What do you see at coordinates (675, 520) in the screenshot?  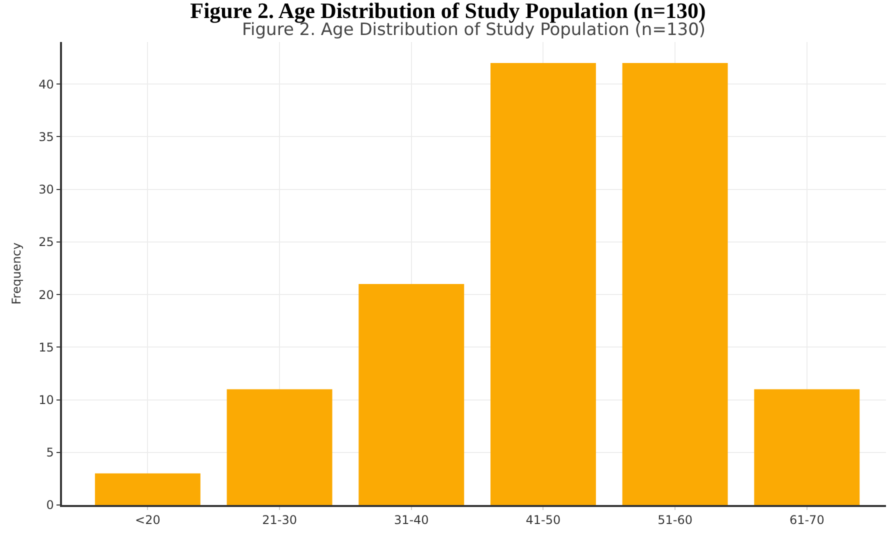 I see `x-tick-label: 51-60` at bounding box center [675, 520].